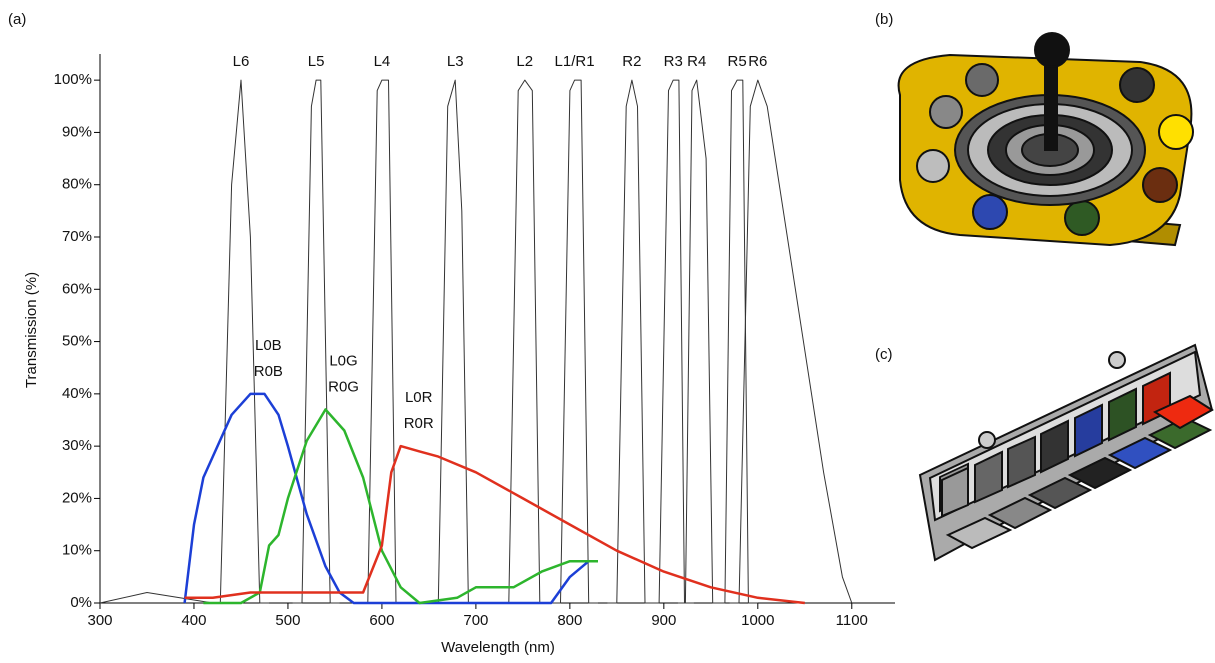 This screenshot has width=1215, height=663. What do you see at coordinates (77, 497) in the screenshot?
I see `y-tick-label: 20%` at bounding box center [77, 497].